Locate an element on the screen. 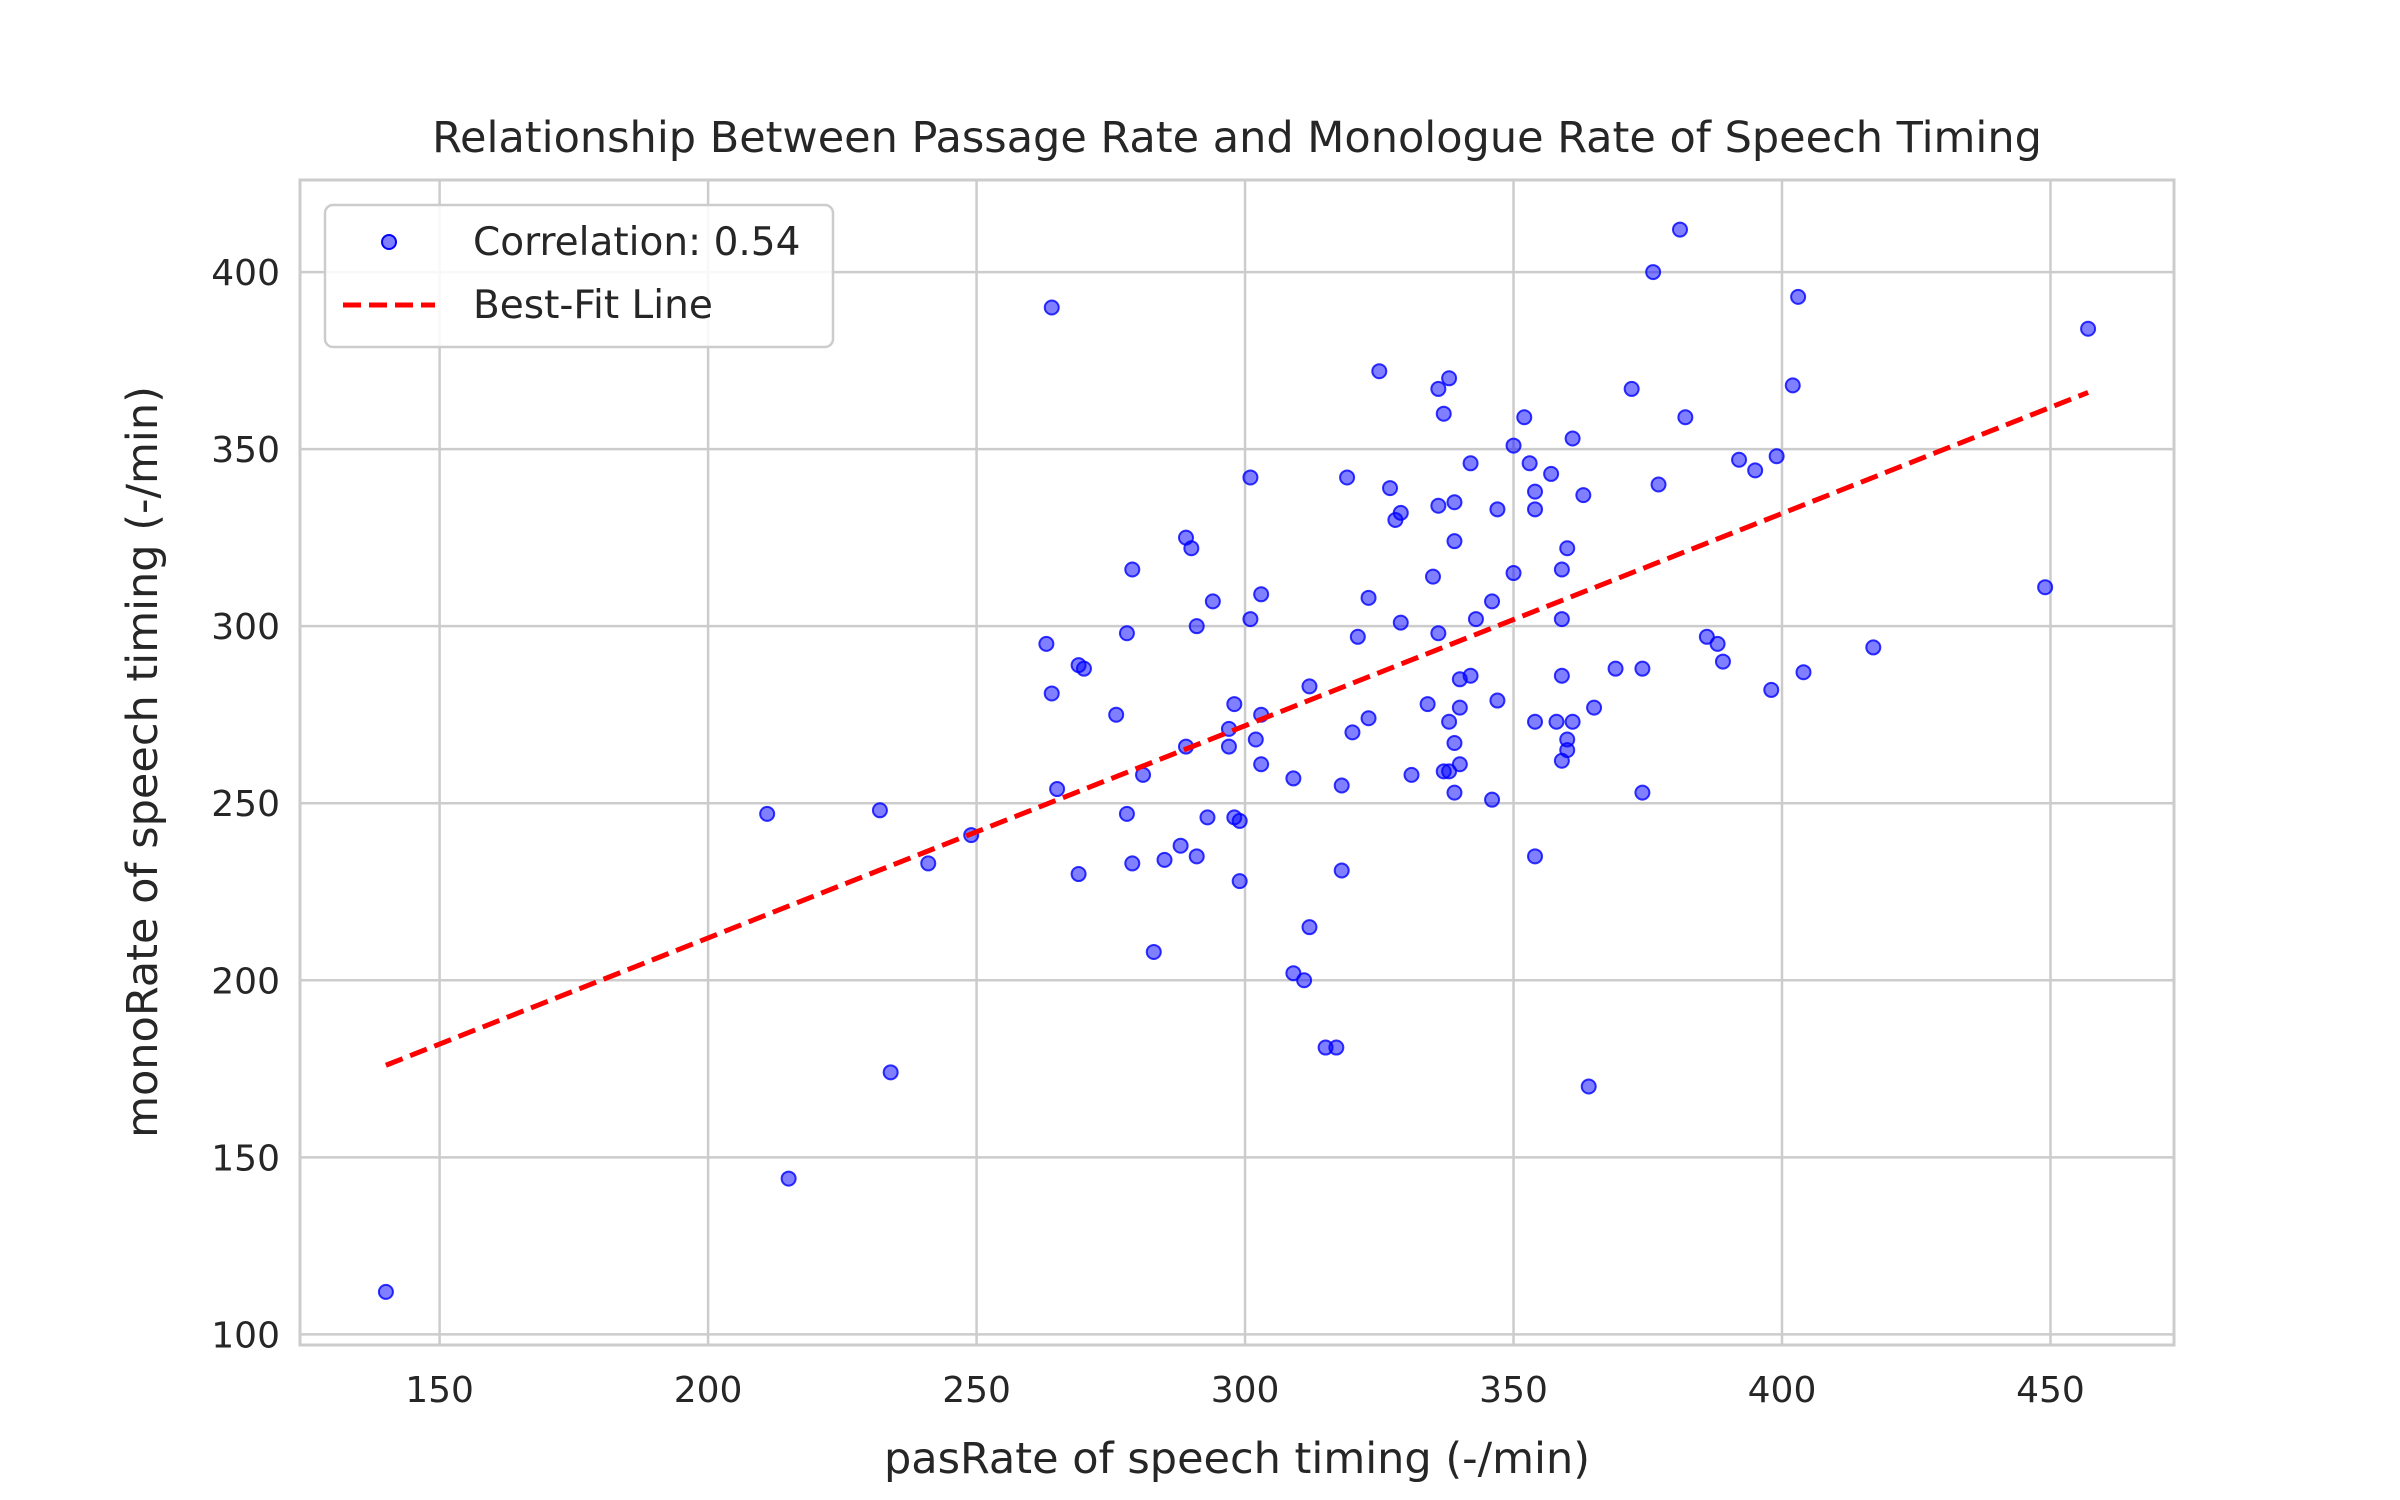 The image size is (2400, 1500). y-tick-label: 150 is located at coordinates (245, 1158).